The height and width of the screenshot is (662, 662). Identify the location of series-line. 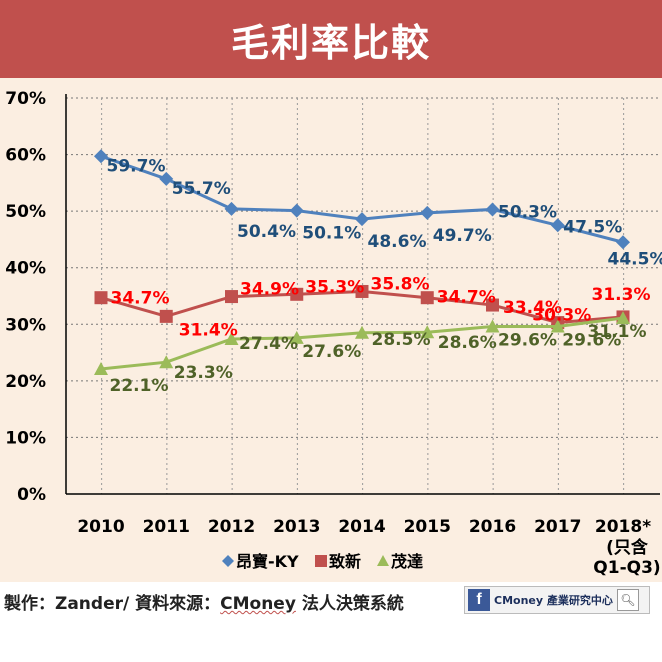
(362, 199).